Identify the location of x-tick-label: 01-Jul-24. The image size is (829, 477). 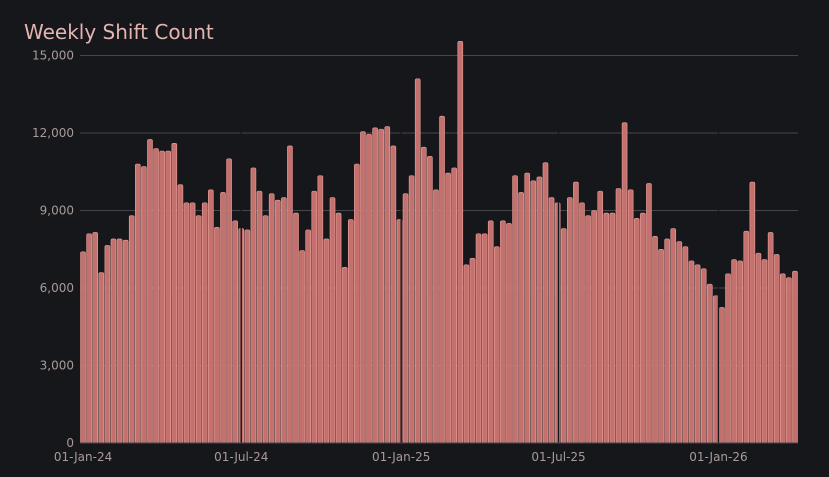
(241, 457).